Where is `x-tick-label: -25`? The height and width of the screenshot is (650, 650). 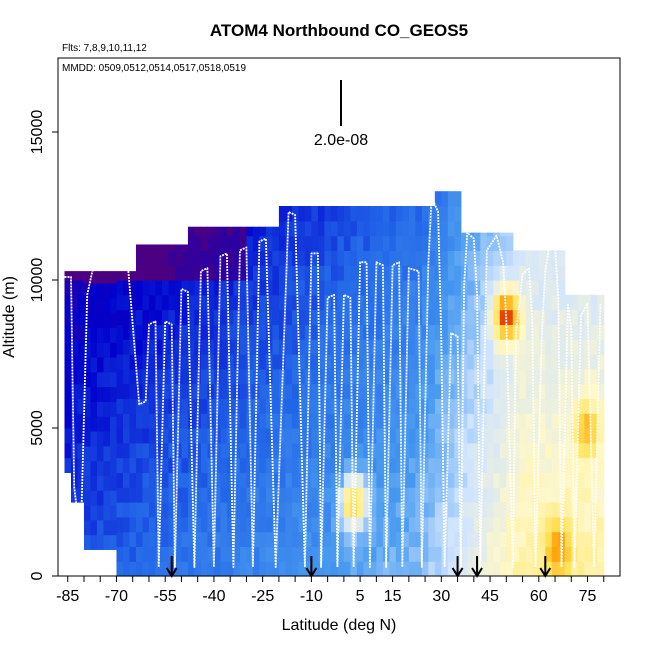 x-tick-label: -25 is located at coordinates (262, 596).